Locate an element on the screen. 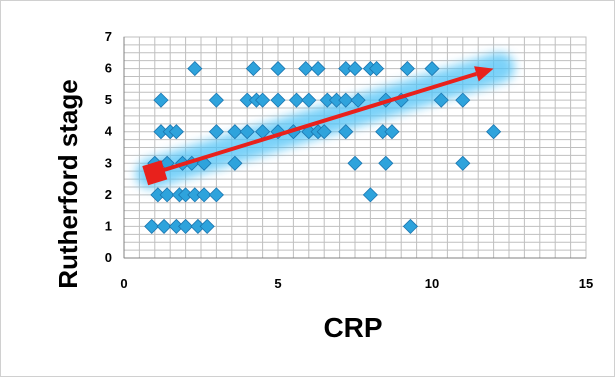  trend-arrowhead is located at coordinates (484, 74).